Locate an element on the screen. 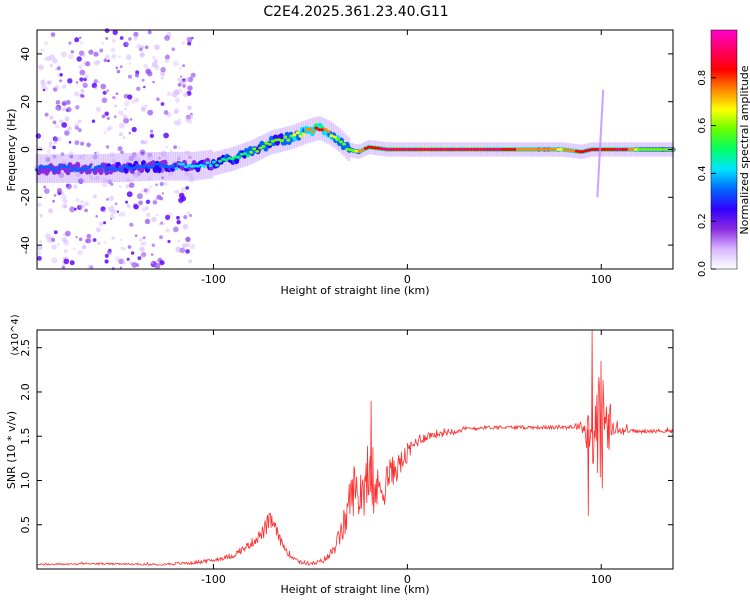 The width and height of the screenshot is (750, 600). snr-ytick-label: 0.5 is located at coordinates (25, 525).